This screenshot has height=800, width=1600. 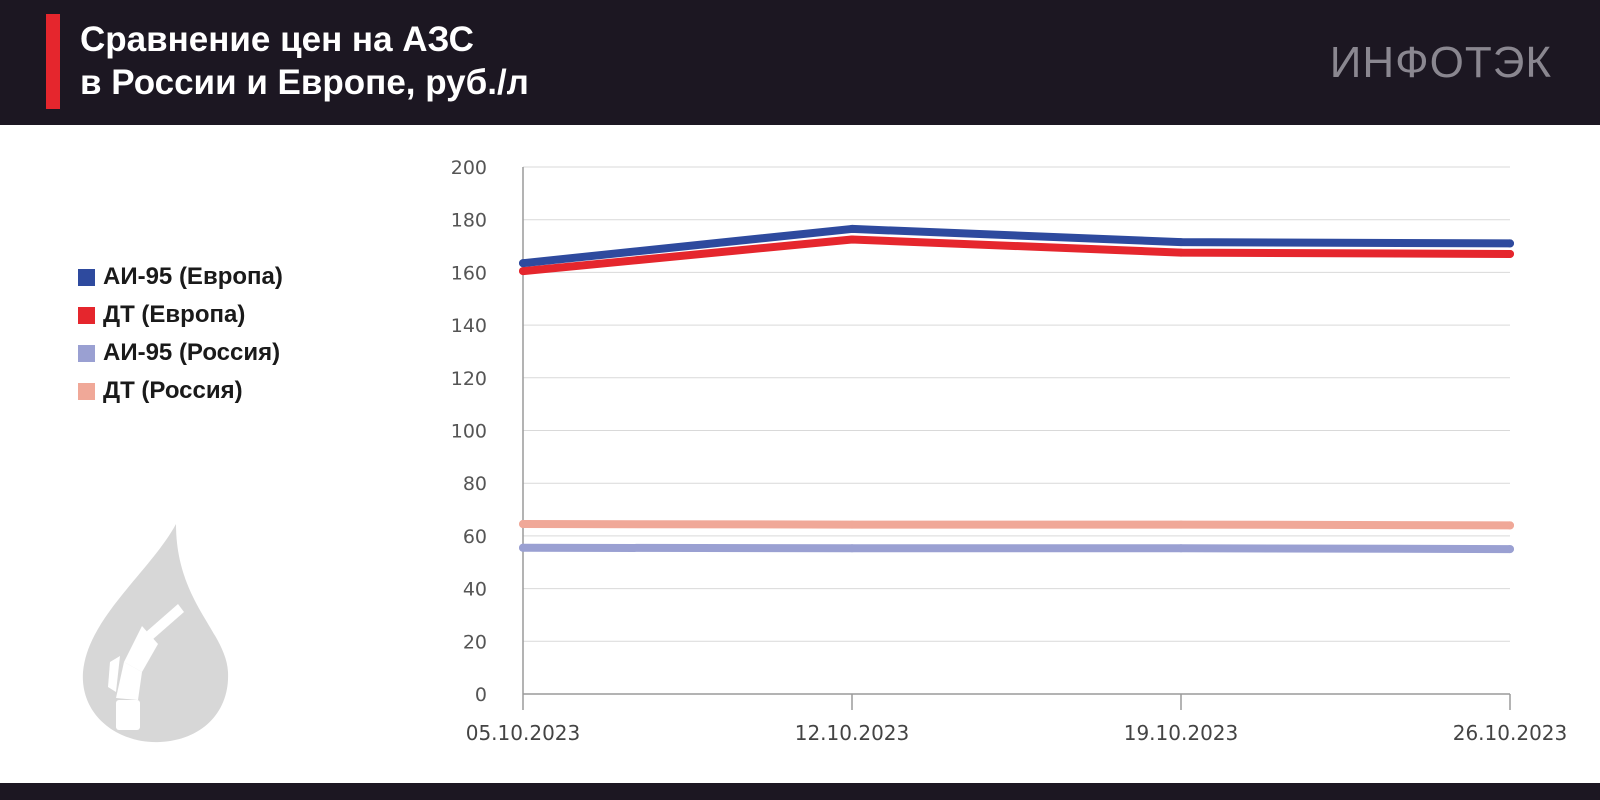 What do you see at coordinates (86, 277) in the screenshot?
I see `legend-swatch-ai95-europe` at bounding box center [86, 277].